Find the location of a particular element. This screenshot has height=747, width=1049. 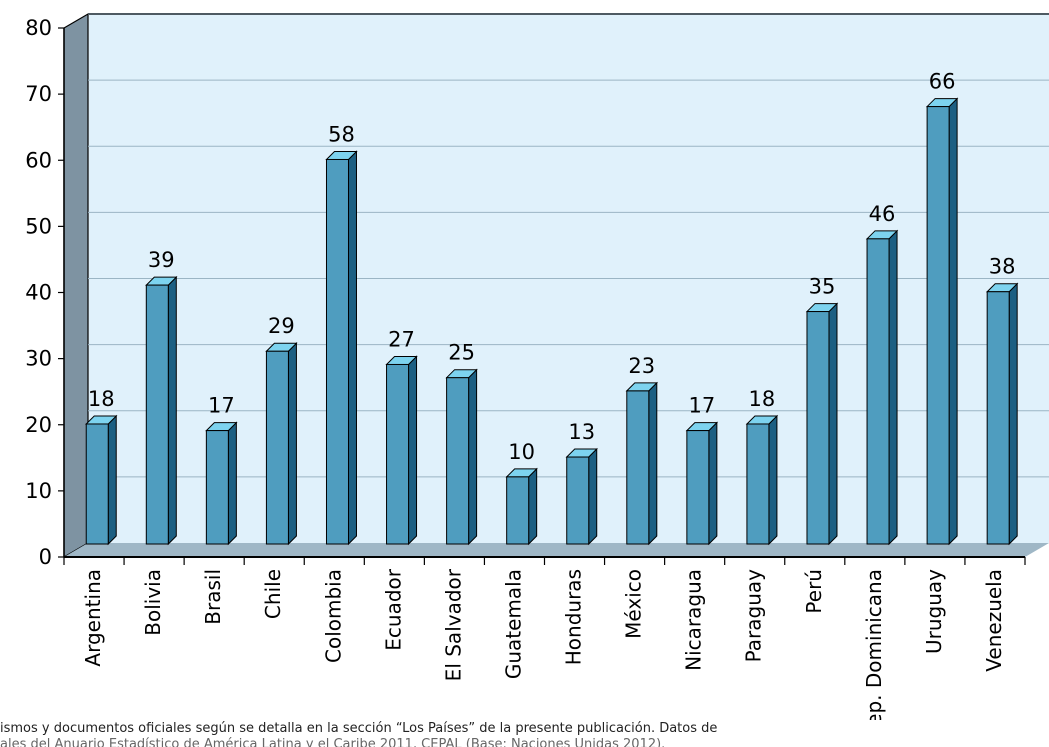

bar-ecuador is located at coordinates (401, 450).